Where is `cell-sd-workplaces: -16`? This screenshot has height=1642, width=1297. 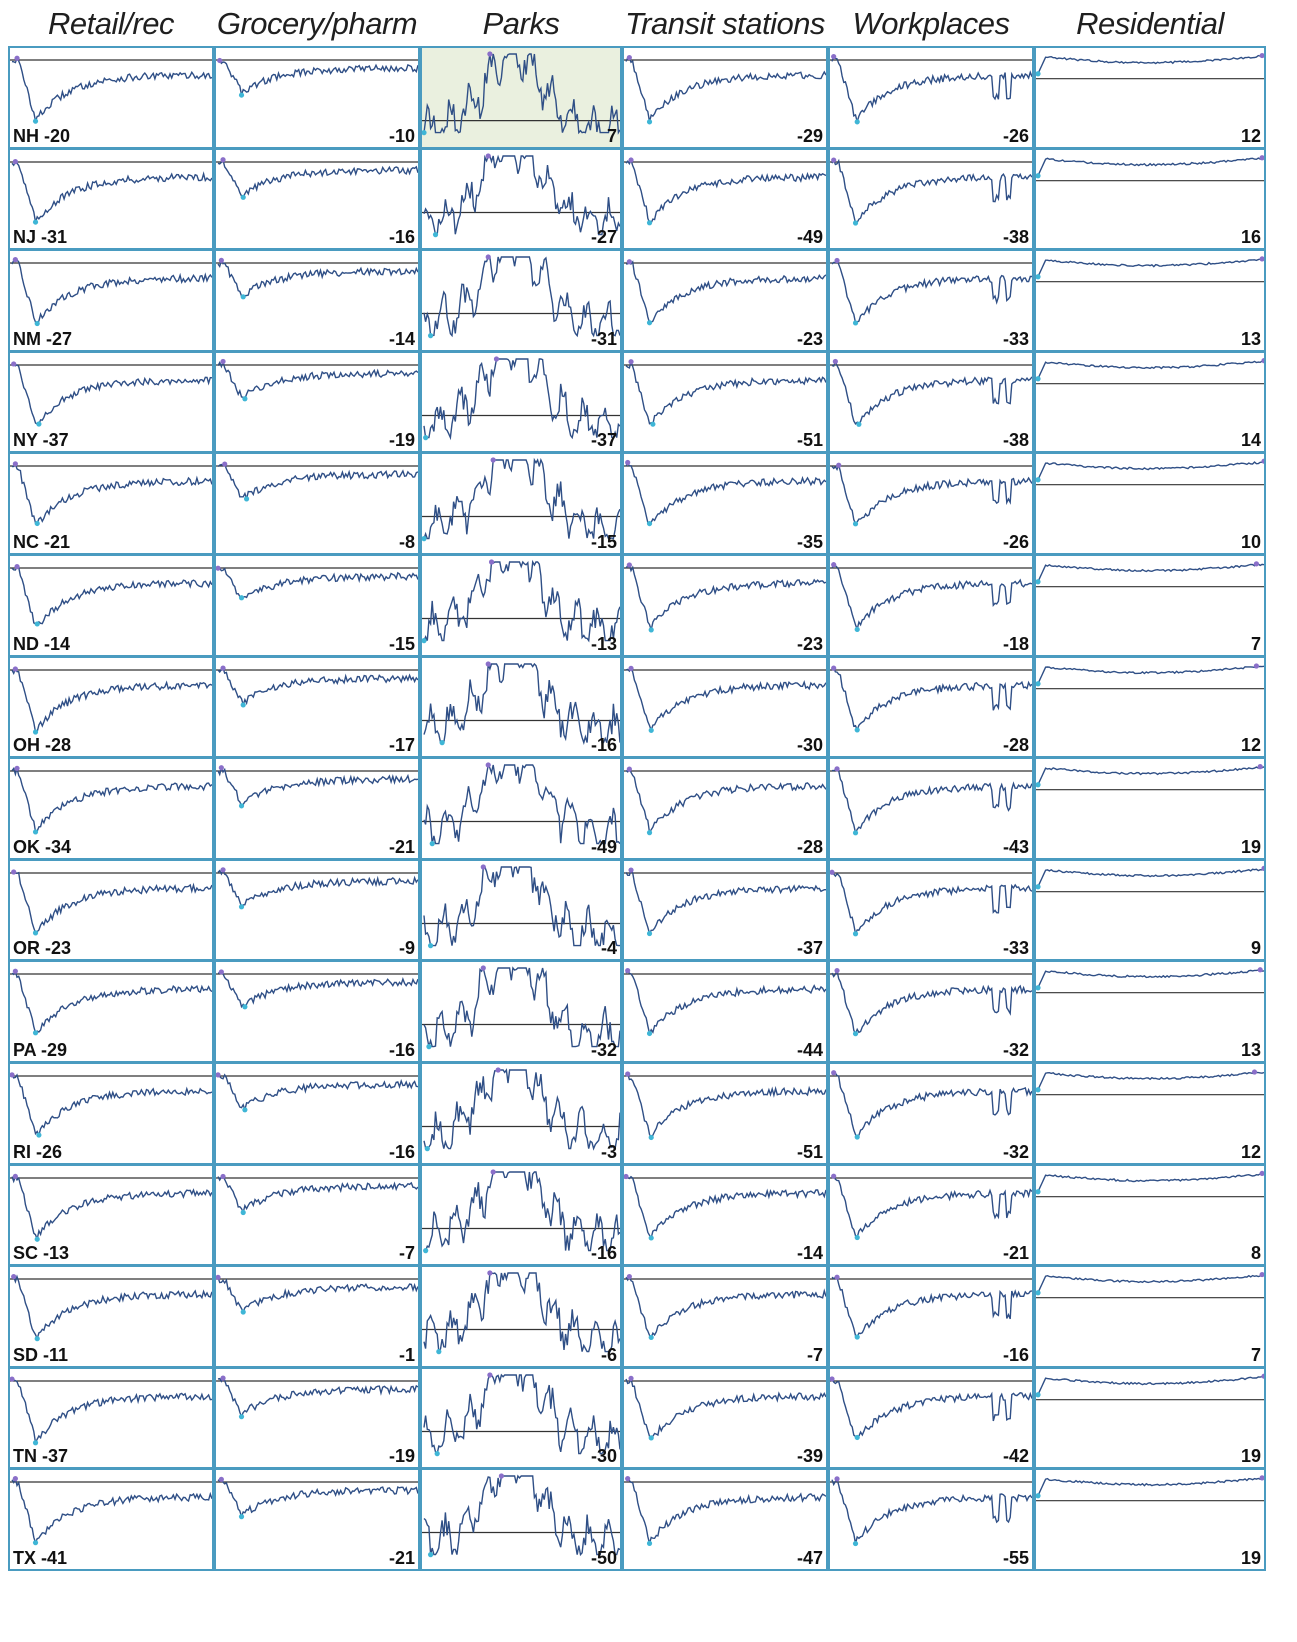 cell-sd-workplaces: -16 is located at coordinates (931, 1316).